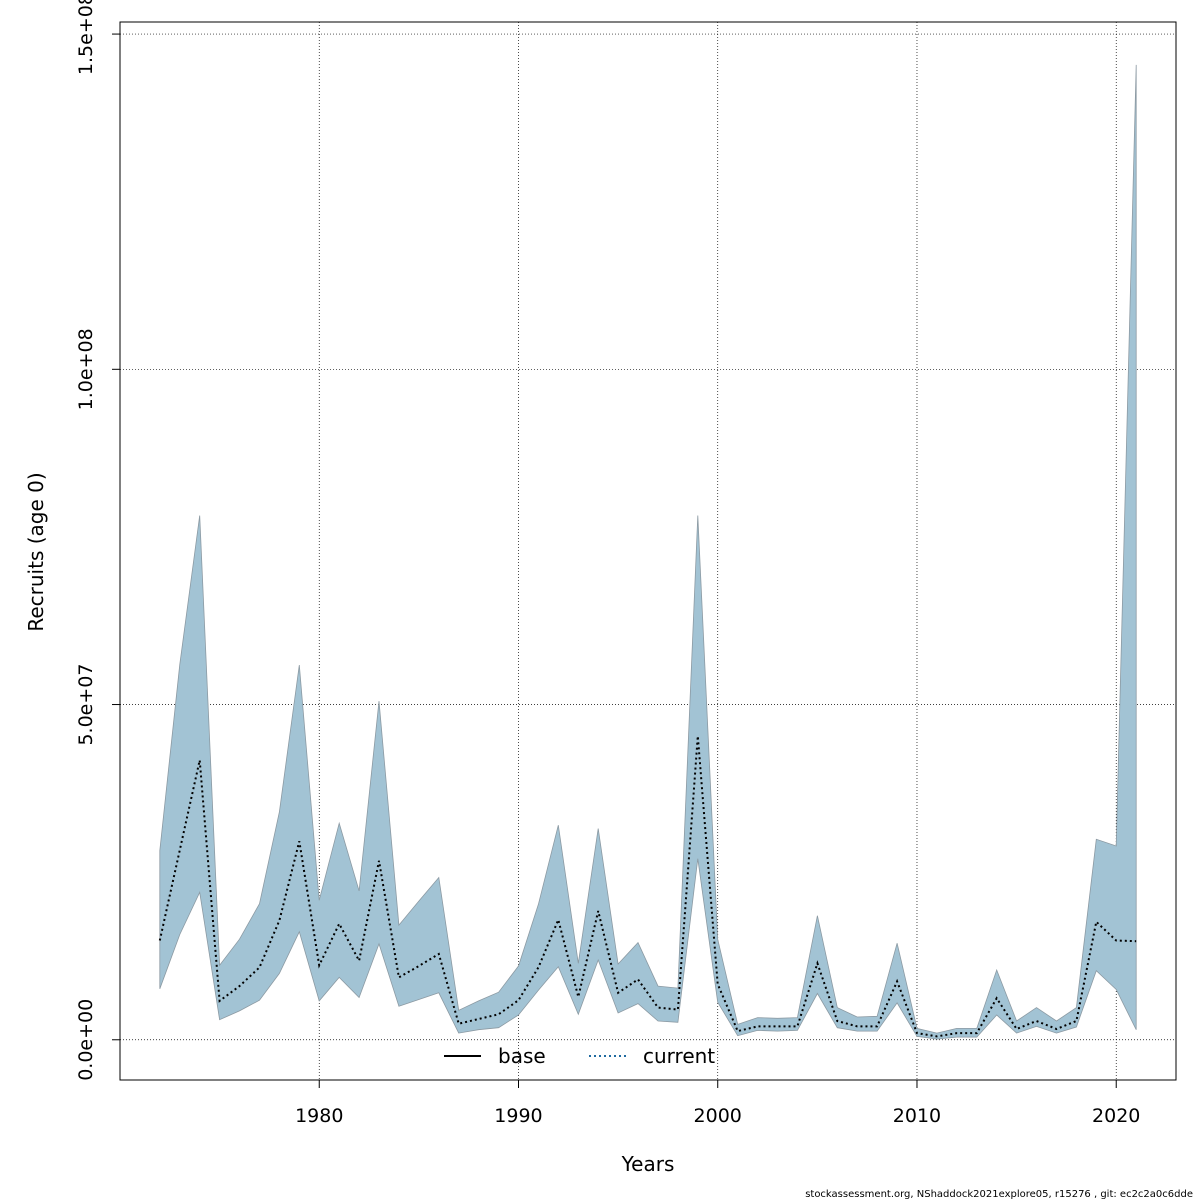  What do you see at coordinates (579, 1056) in the screenshot?
I see `legend: base current` at bounding box center [579, 1056].